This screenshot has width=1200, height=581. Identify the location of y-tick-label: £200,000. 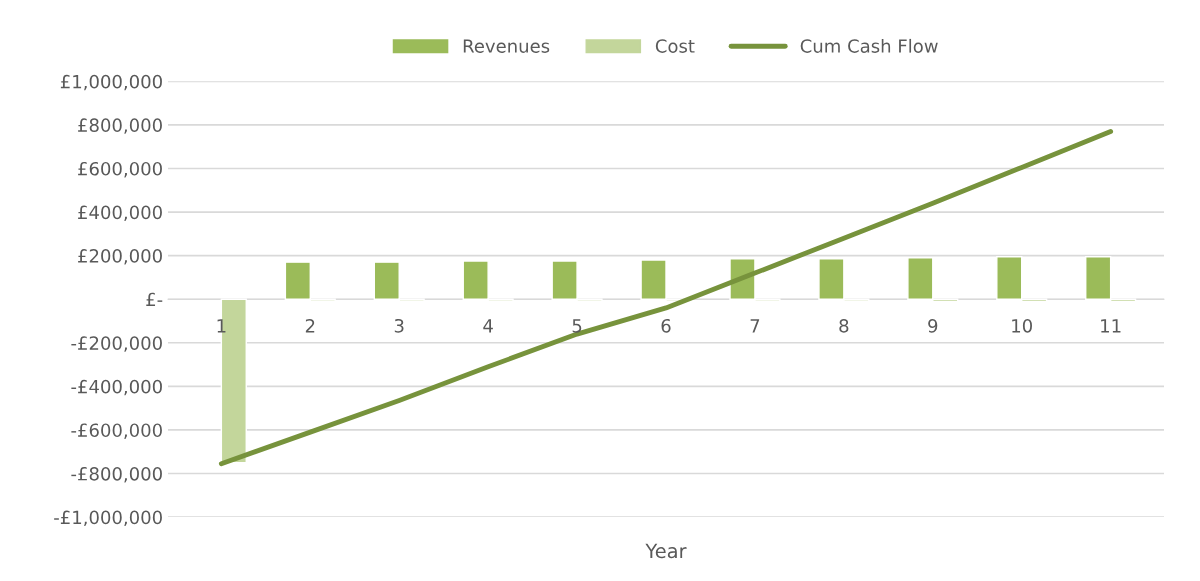
(120, 257).